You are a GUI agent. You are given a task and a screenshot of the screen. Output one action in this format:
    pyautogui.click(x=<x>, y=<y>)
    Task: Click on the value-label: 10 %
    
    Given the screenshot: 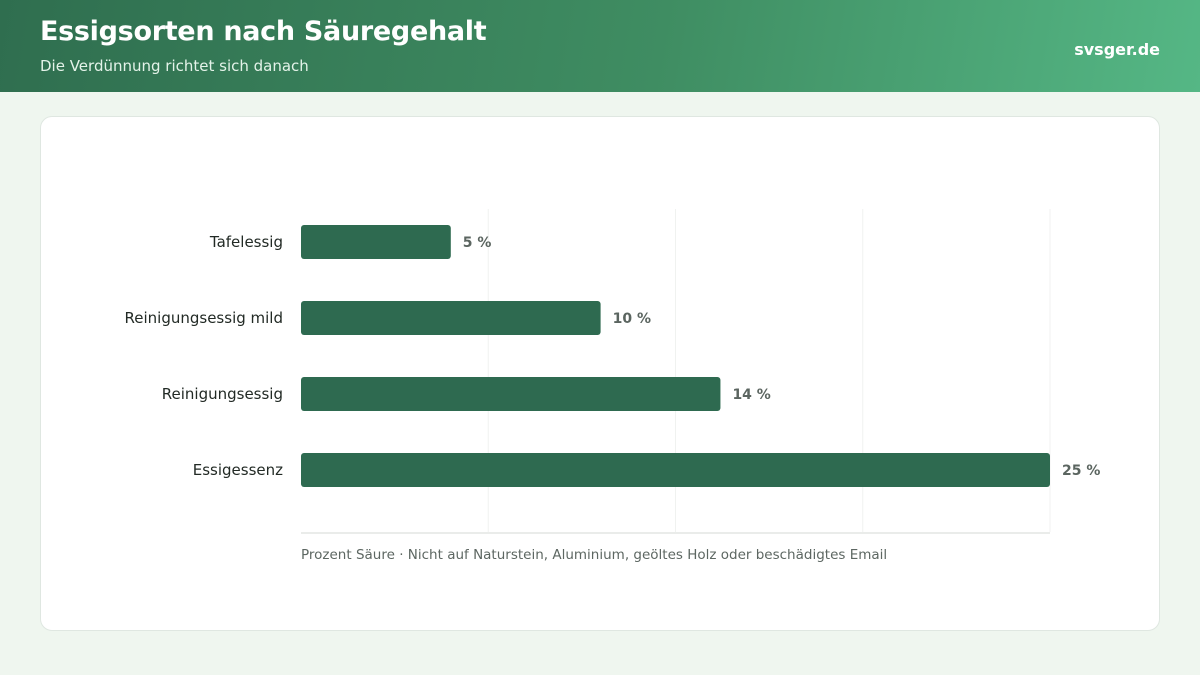 What is the action you would take?
    pyautogui.click(x=632, y=319)
    